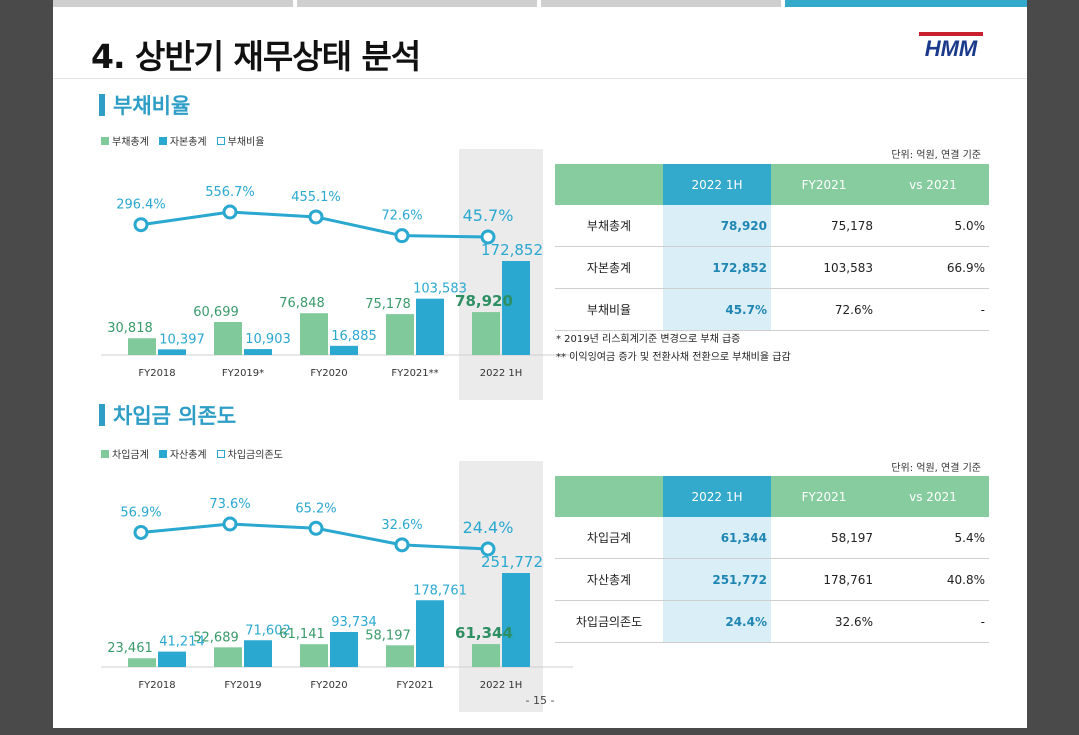 This screenshot has width=1079, height=735. What do you see at coordinates (440, 289) in the screenshot?
I see `data-label: 103,583` at bounding box center [440, 289].